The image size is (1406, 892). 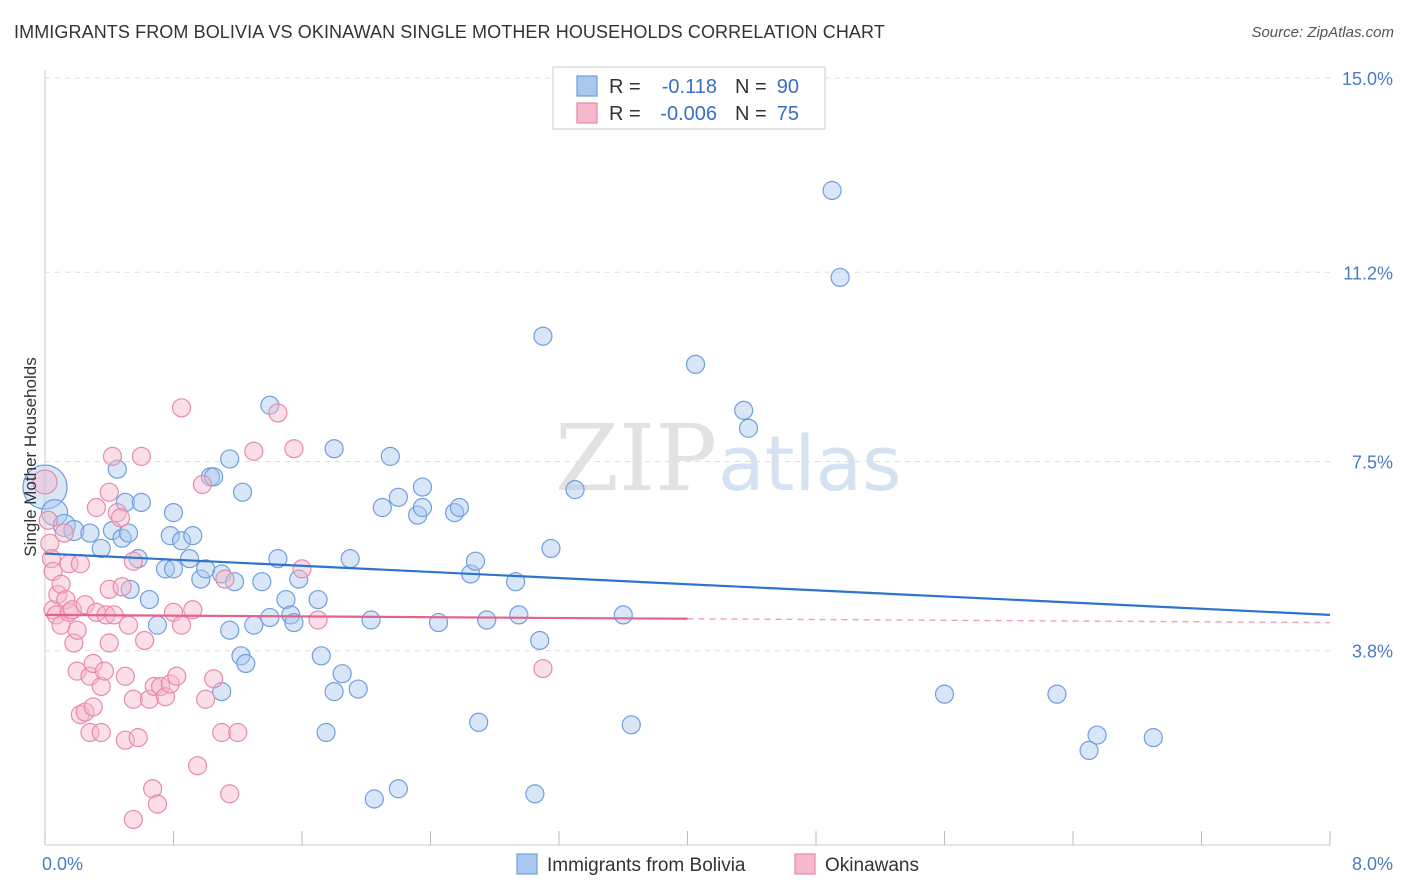 I want to click on legend-swatch-bolivia, so click(x=587, y=86).